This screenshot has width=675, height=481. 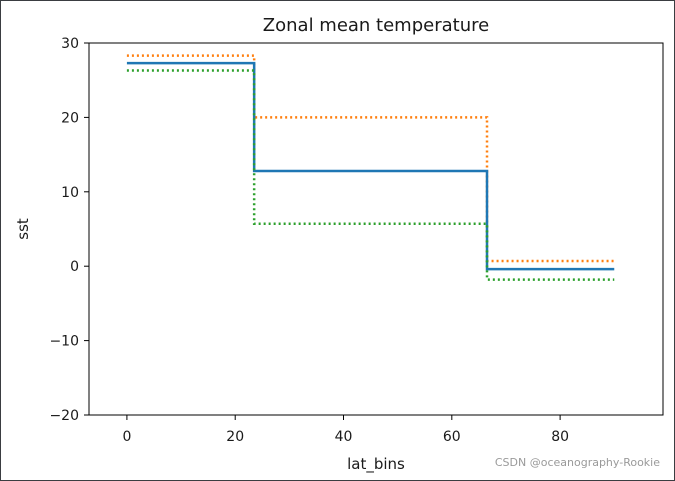 What do you see at coordinates (560, 437) in the screenshot?
I see `x-tick-label: 80` at bounding box center [560, 437].